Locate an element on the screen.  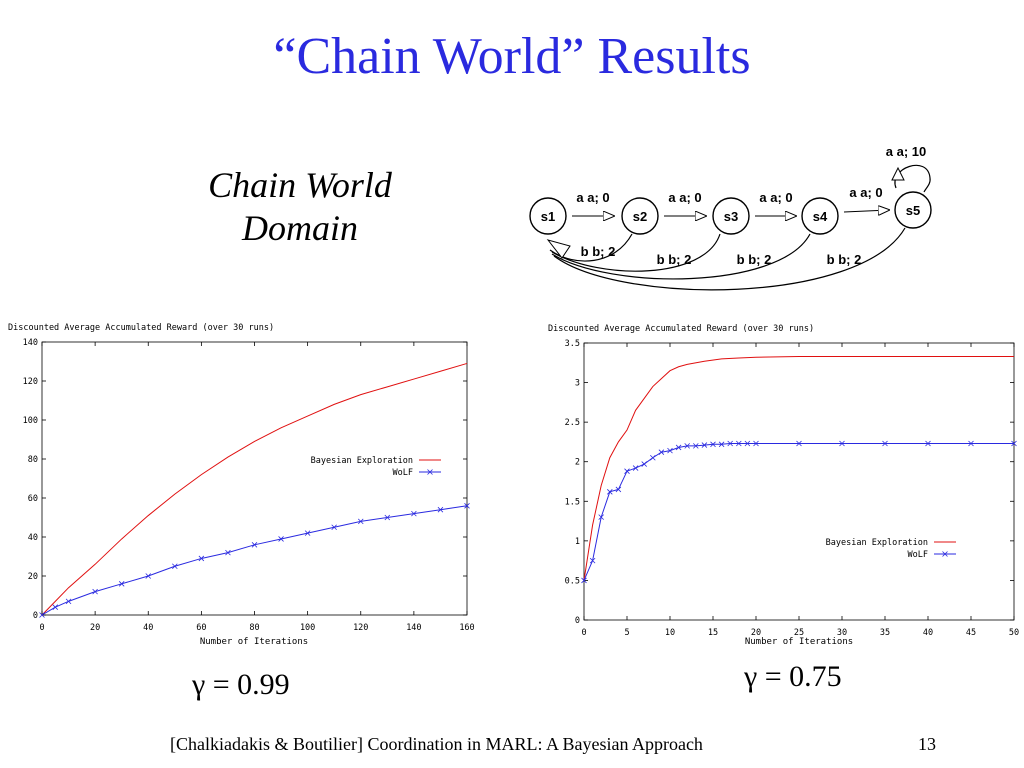
y-tick-label: 3.5 is located at coordinates (572, 344).